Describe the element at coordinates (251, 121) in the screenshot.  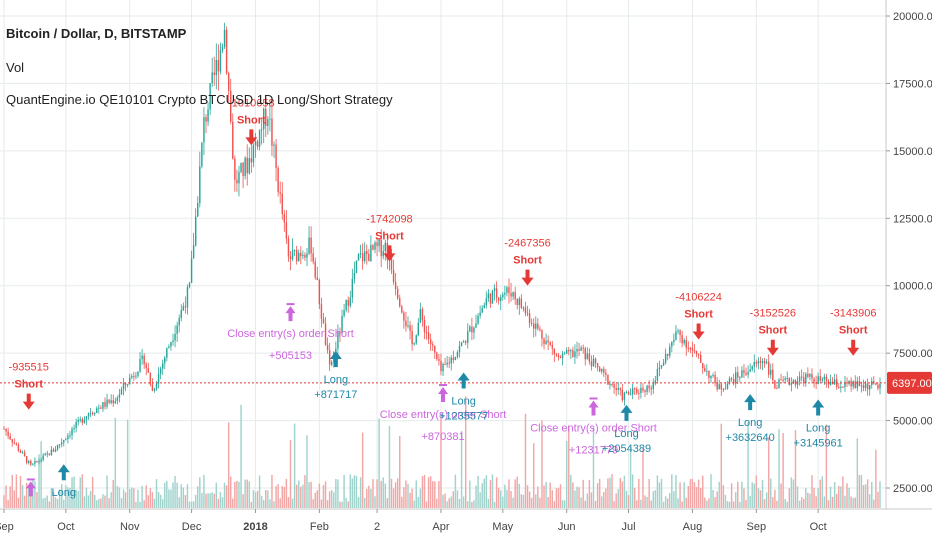
I see `trade-short: -1010658 Short` at that location.